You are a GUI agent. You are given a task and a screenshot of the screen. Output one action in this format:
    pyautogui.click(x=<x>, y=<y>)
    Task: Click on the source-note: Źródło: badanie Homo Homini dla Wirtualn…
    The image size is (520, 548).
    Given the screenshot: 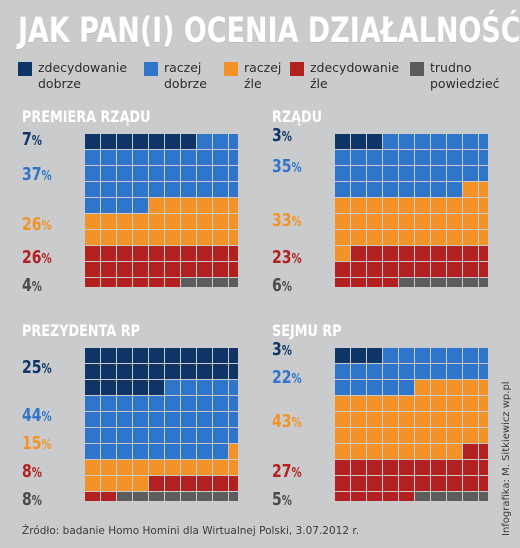 What is the action you would take?
    pyautogui.click(x=191, y=531)
    